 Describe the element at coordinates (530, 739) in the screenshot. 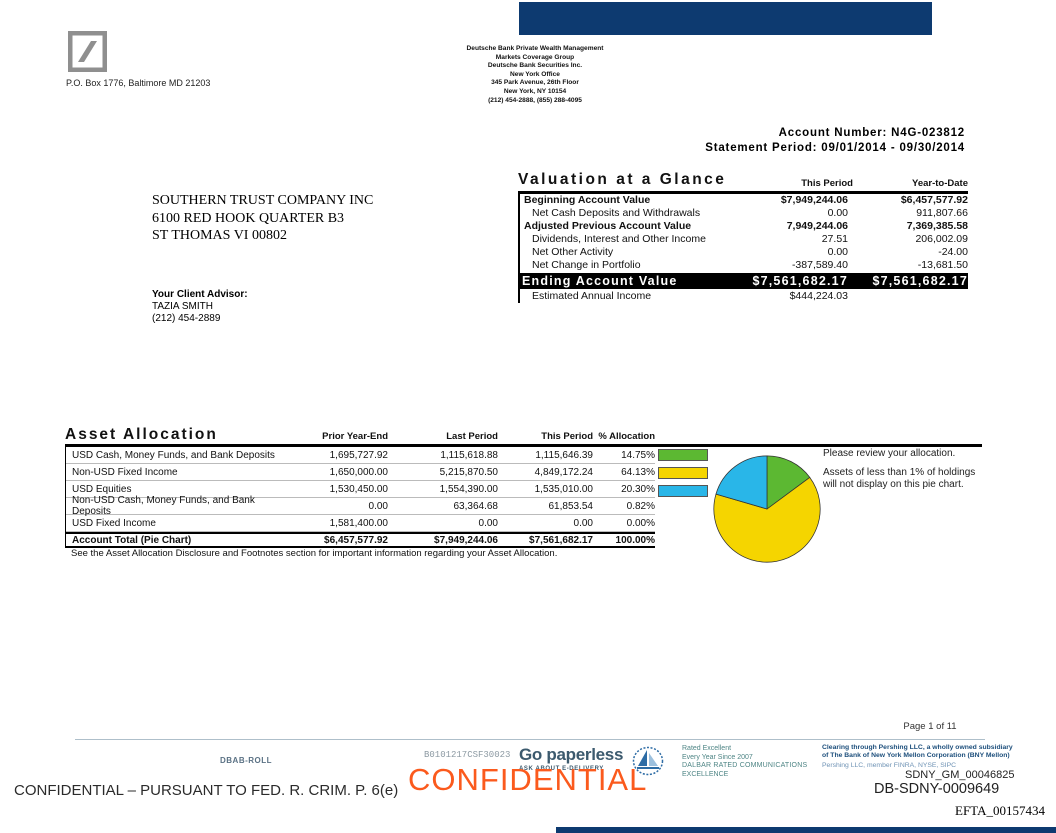

I see `footer-divider` at that location.